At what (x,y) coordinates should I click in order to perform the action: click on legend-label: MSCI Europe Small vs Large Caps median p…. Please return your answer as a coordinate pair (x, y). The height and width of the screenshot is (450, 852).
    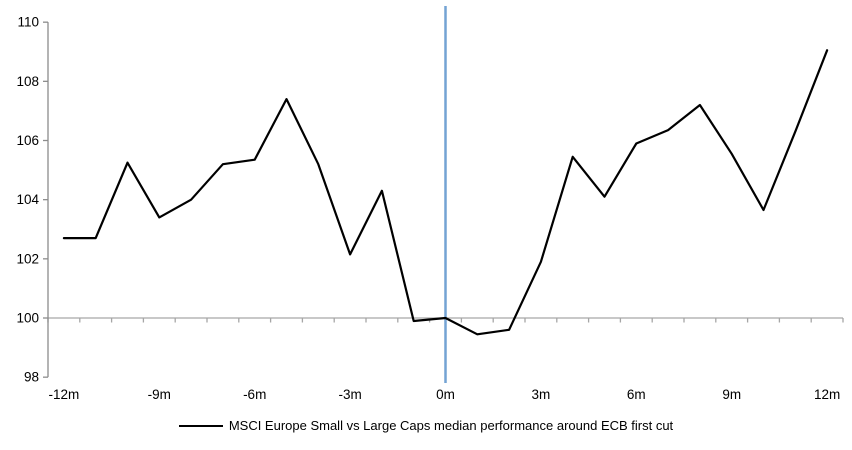
    Looking at the image, I should click on (451, 425).